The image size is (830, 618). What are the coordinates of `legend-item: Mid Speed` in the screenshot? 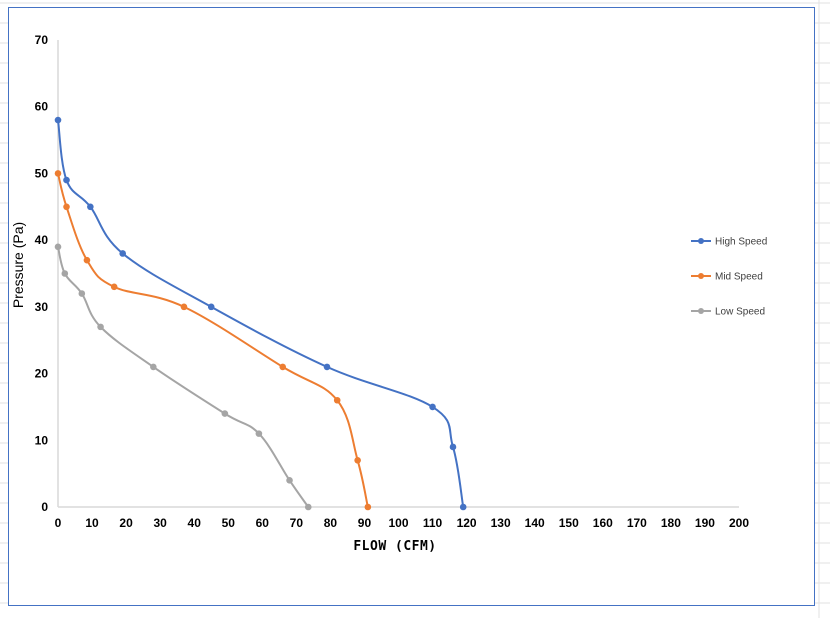 It's located at (727, 277).